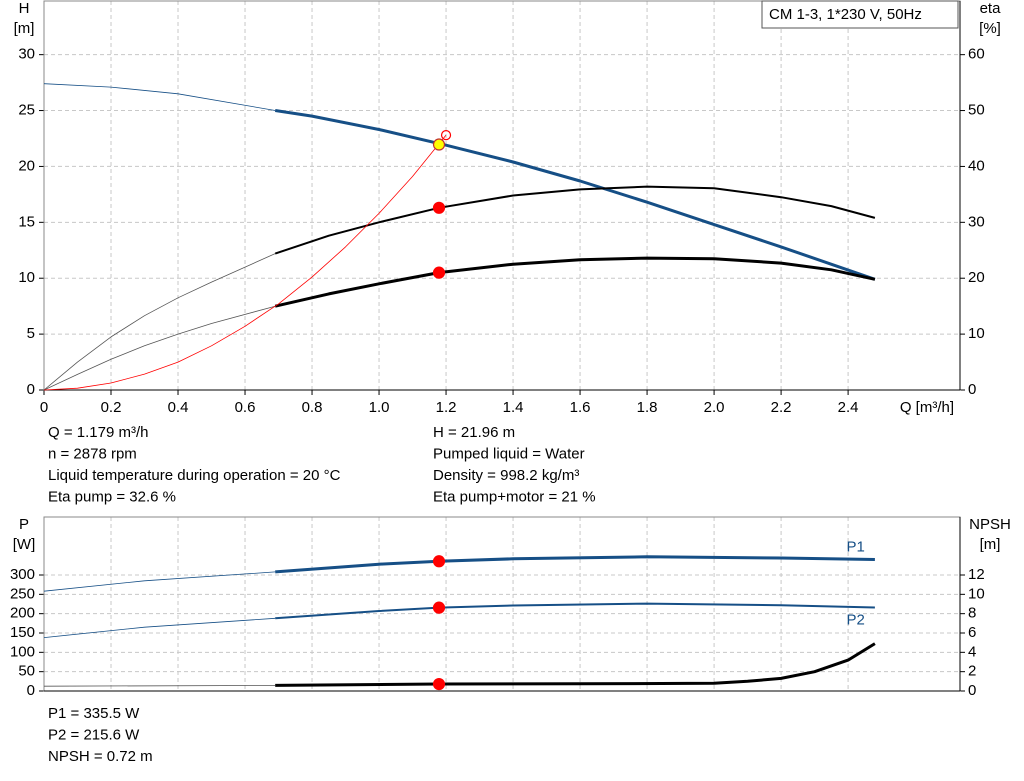 The image size is (1024, 781). Describe the element at coordinates (26, 54) in the screenshot. I see `y-tick-label: 30` at that location.